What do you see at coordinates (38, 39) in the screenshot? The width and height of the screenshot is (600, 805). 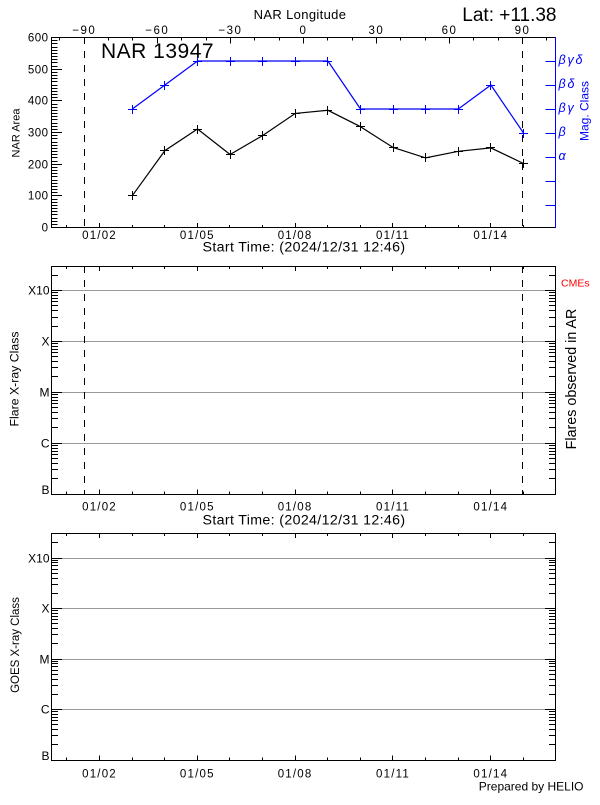 I see `svg-text: 600` at bounding box center [38, 39].